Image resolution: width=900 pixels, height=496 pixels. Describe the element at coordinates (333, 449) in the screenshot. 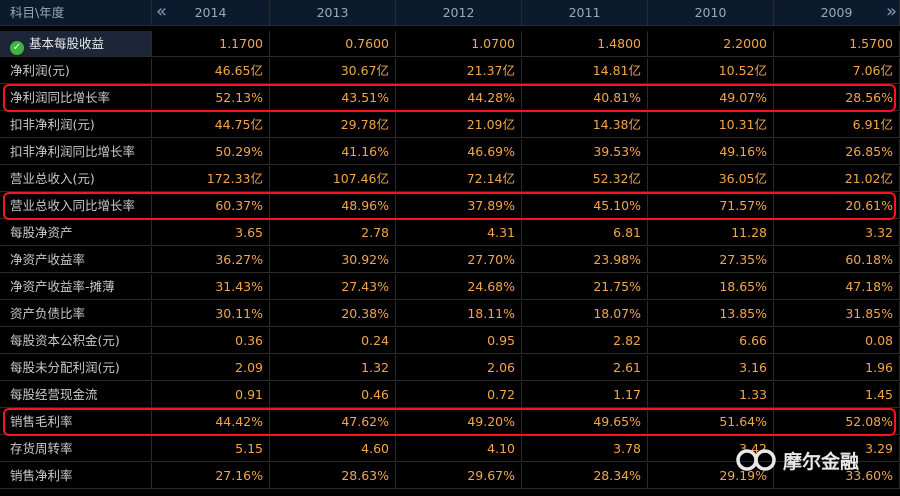

I see `value-cell: 4.60` at that location.